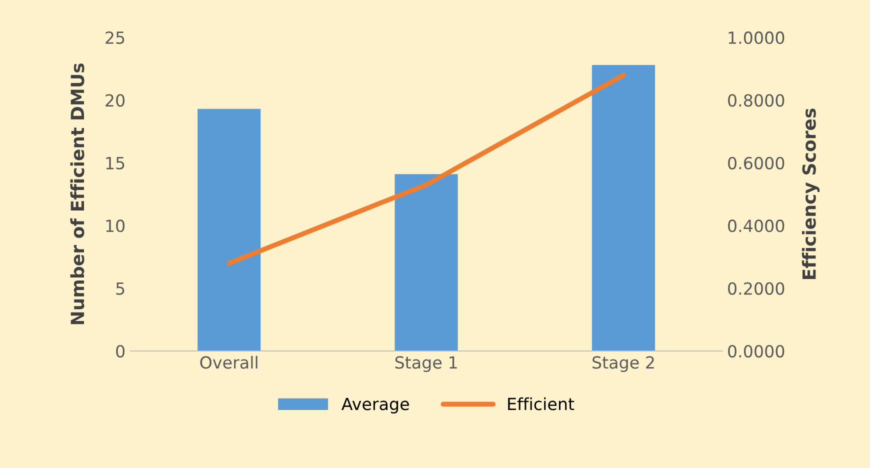 This screenshot has height=468, width=870. Describe the element at coordinates (756, 100) in the screenshot. I see `y2-tick-label: 0.8000` at that location.